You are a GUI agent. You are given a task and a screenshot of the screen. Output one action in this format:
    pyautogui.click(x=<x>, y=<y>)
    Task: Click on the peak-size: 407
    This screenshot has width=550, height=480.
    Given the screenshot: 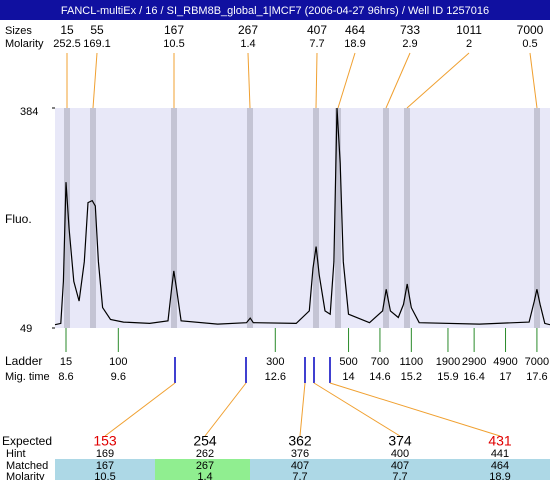 What is the action you would take?
    pyautogui.click(x=317, y=30)
    